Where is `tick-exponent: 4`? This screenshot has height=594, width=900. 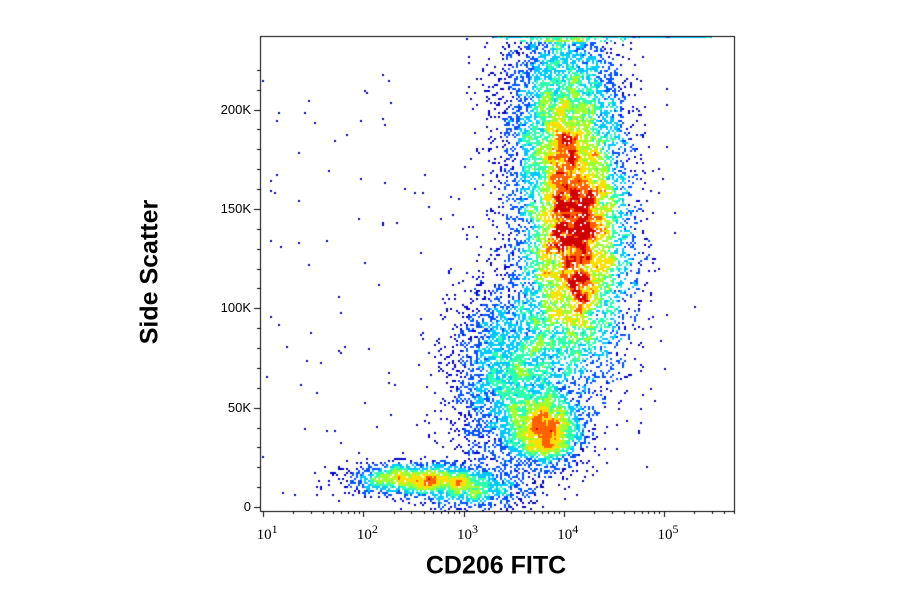 tick-exponent: 4 is located at coordinates (575, 529).